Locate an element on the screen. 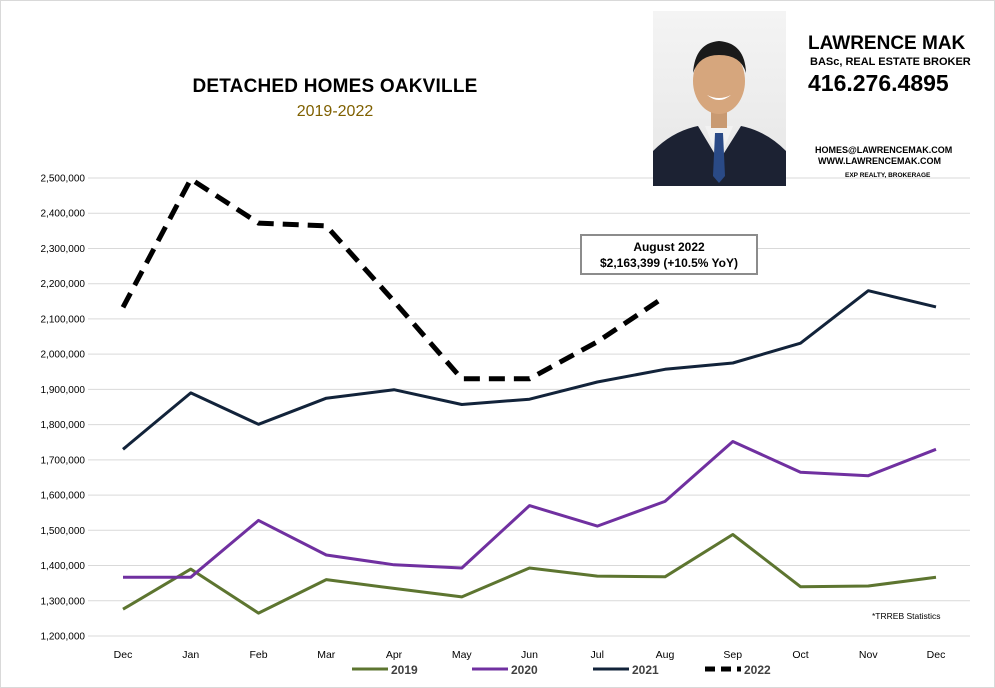 Image resolution: width=995 pixels, height=688 pixels. y-tick-label: 1,500,000 is located at coordinates (63, 531).